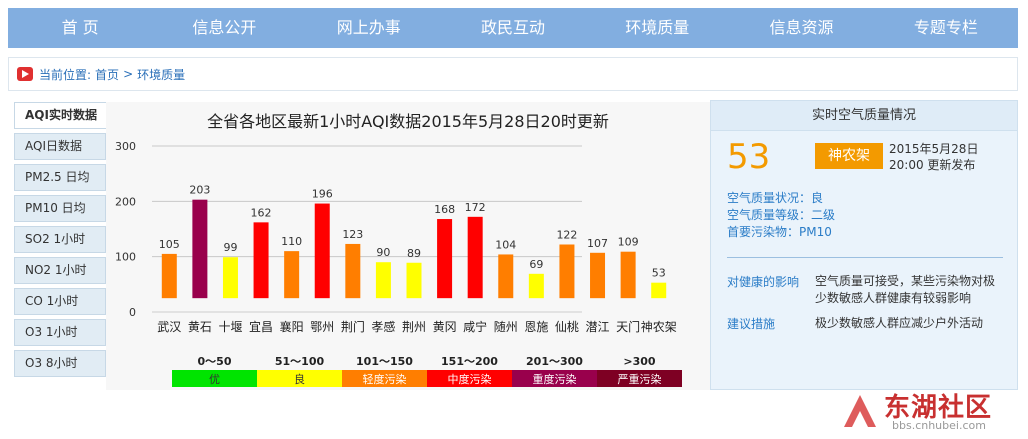 The width and height of the screenshot is (1028, 439). What do you see at coordinates (414, 253) in the screenshot?
I see `data-label: 89` at bounding box center [414, 253].